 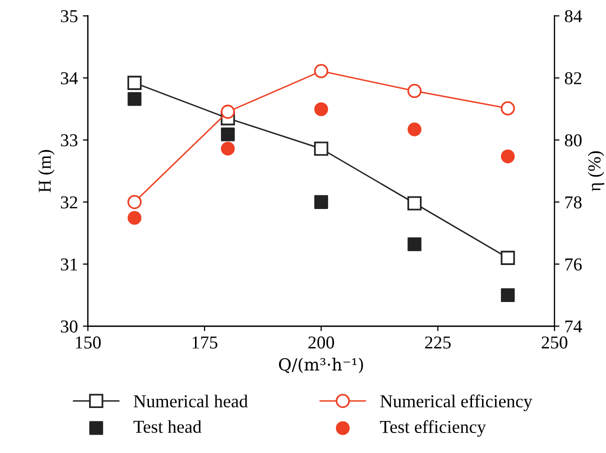 What do you see at coordinates (573, 264) in the screenshot?
I see `y2-tick-label: 76` at bounding box center [573, 264].